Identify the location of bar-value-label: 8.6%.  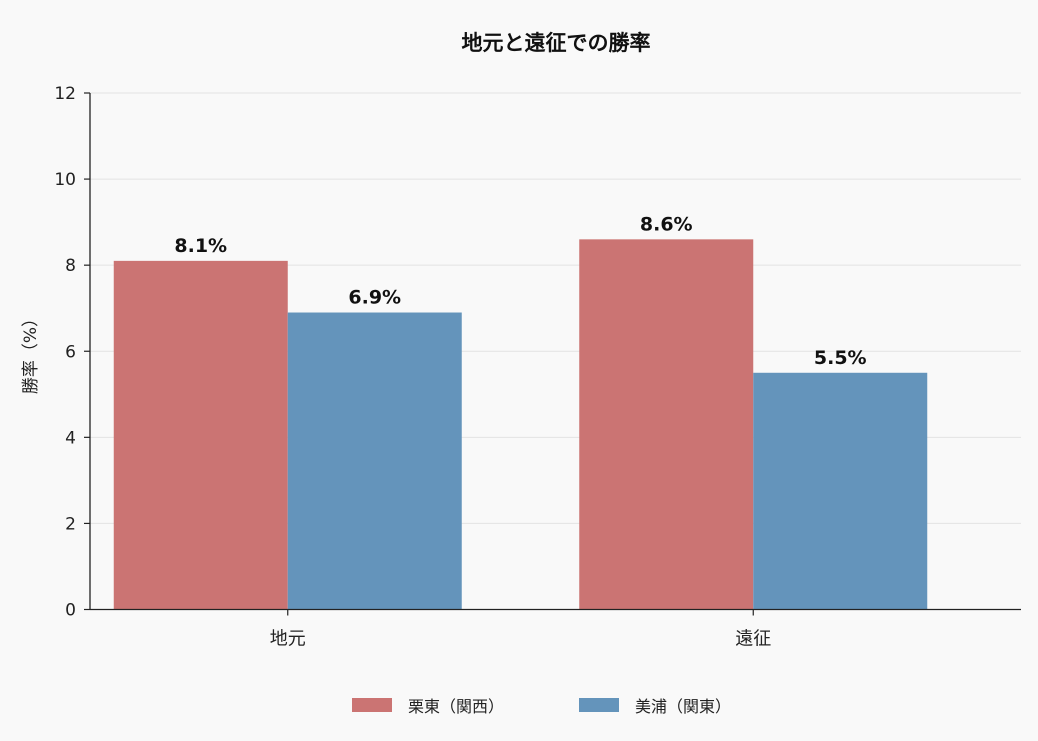
(666, 224).